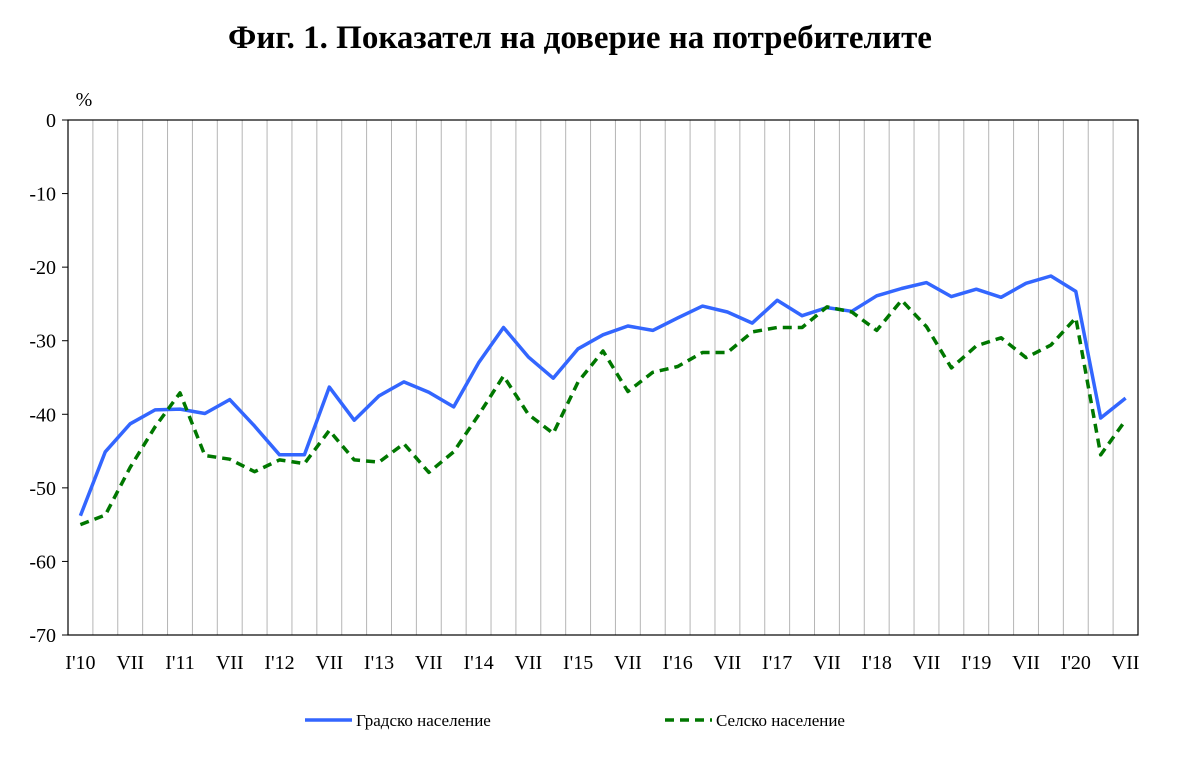  What do you see at coordinates (379, 663) in the screenshot?
I see `x-tick-label: I'13` at bounding box center [379, 663].